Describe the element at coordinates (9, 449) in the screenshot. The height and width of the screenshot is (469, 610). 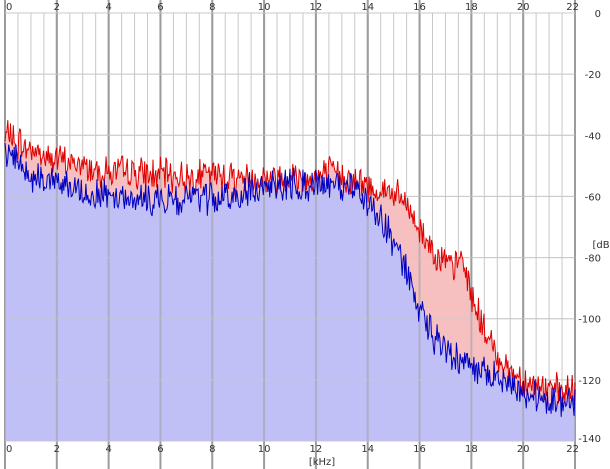
I see `x-tick-label-bottom: 0` at that location.